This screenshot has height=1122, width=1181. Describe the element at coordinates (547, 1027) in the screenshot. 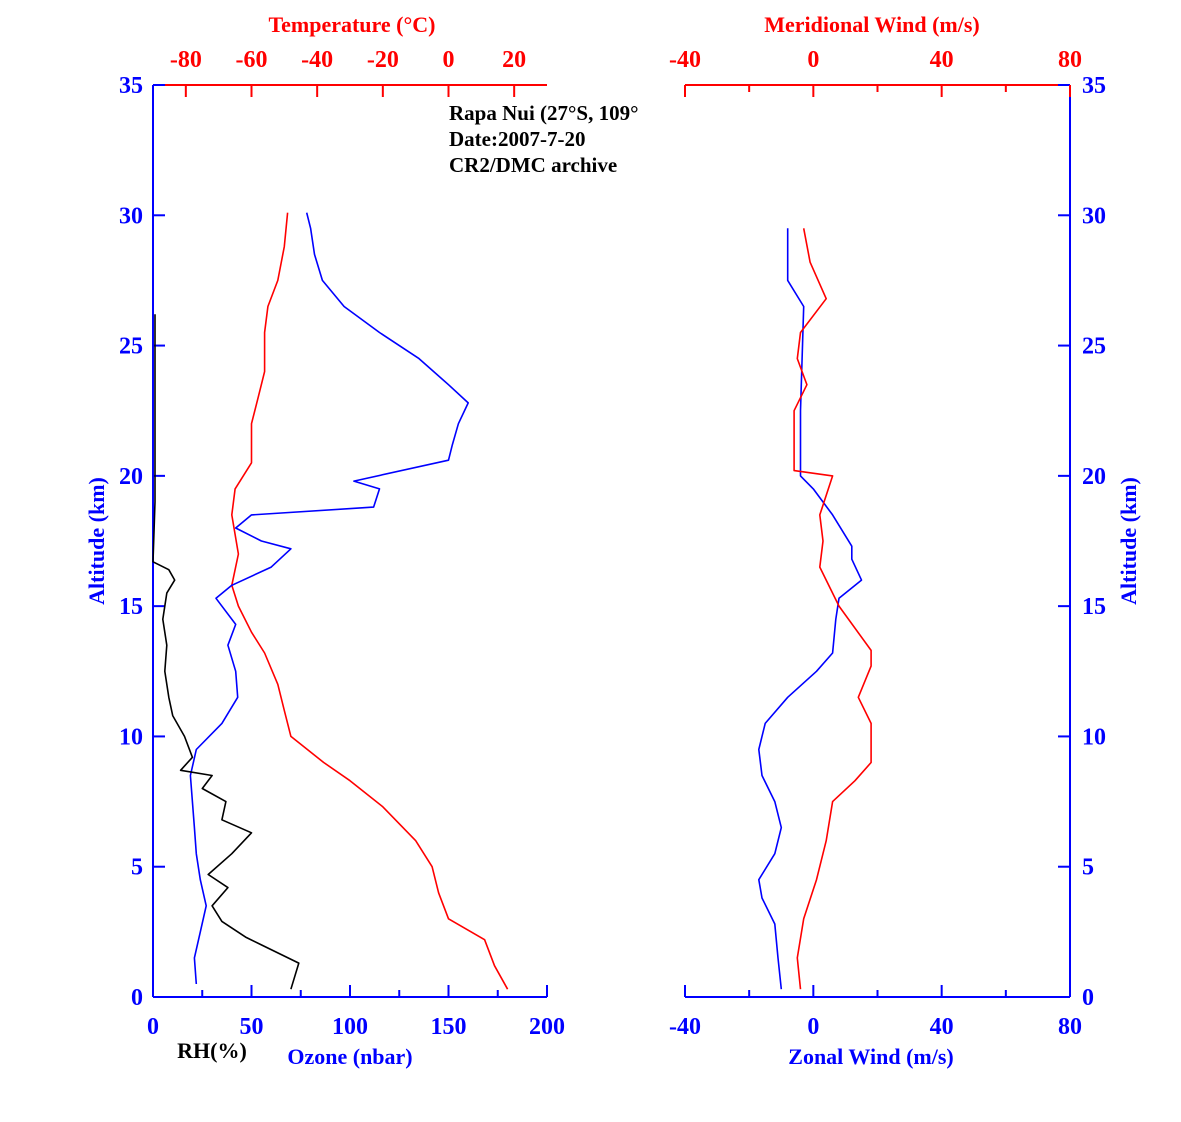

I see `ozone-tick-label: 200` at that location.